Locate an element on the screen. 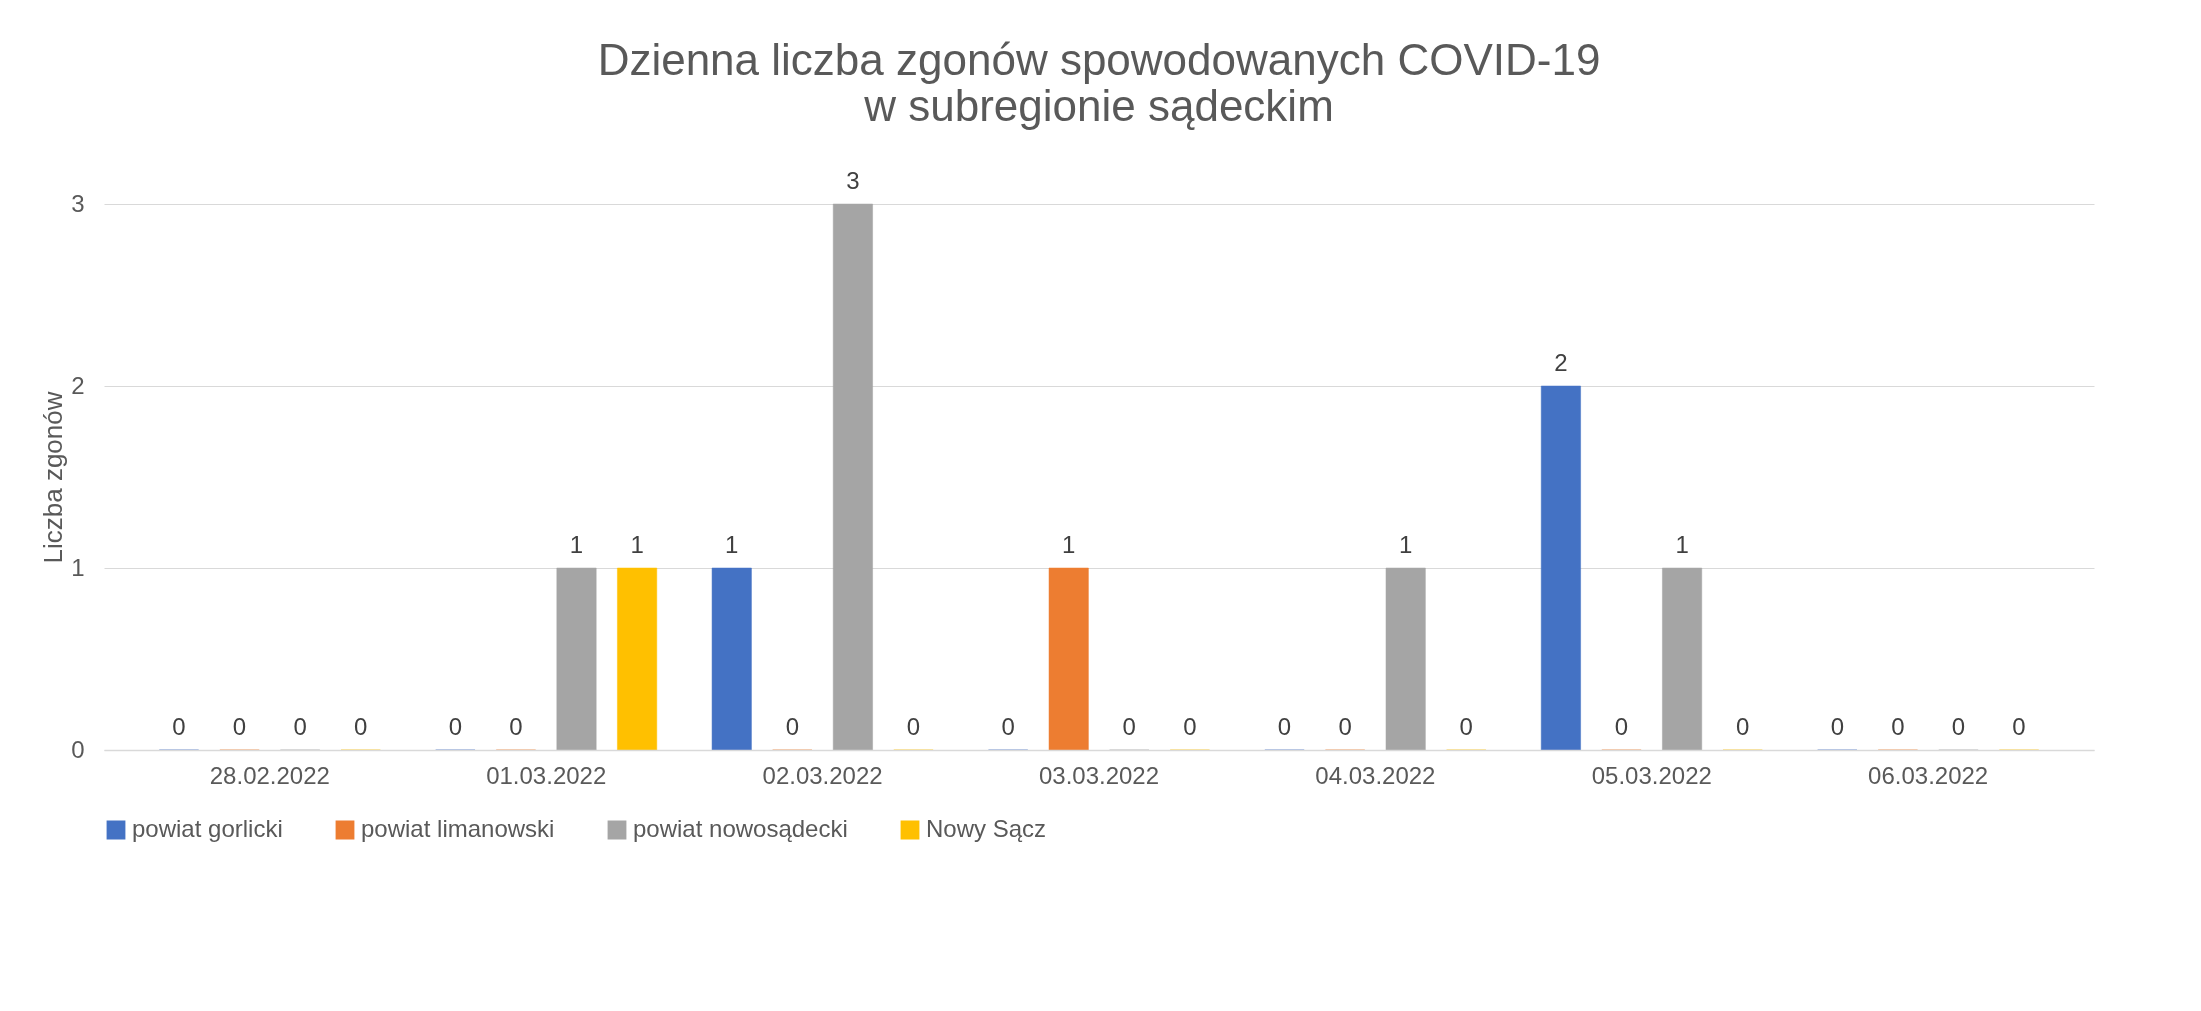 Image resolution: width=2201 pixels, height=1011 pixels. x-tick-label: 02.03.2022 is located at coordinates (822, 775).